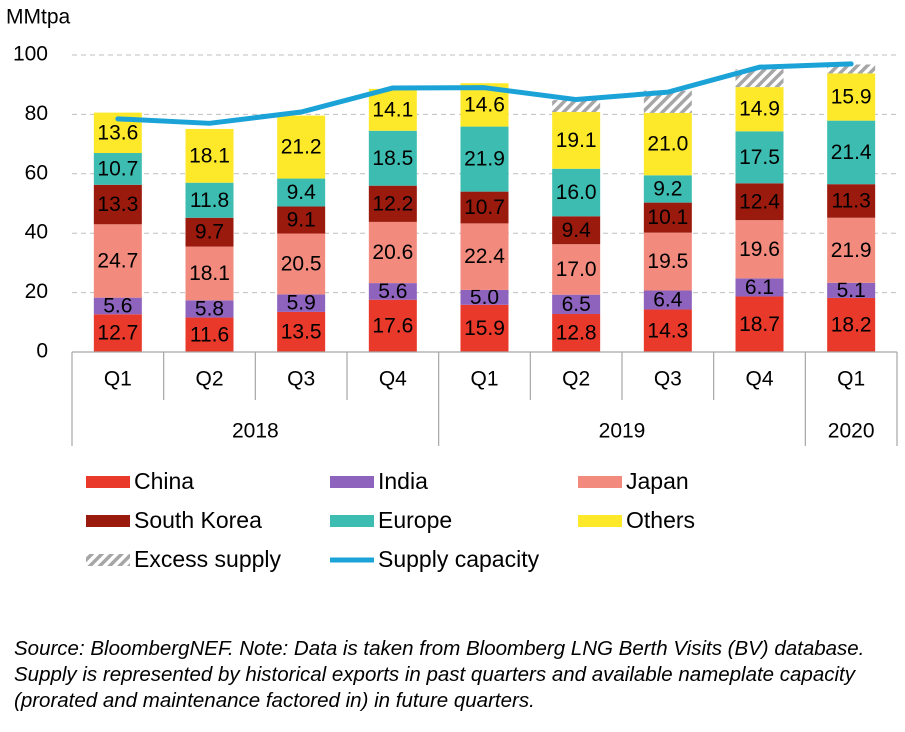 The width and height of the screenshot is (905, 732). I want to click on data-label: 12.8, so click(576, 333).